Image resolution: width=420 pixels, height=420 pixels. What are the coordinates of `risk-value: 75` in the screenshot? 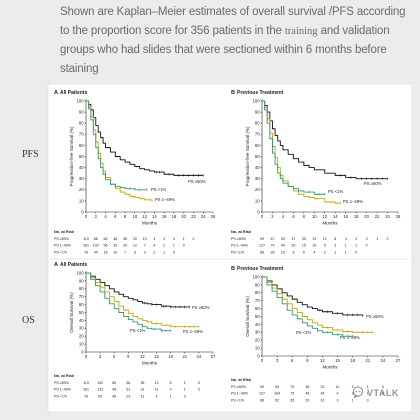 It's located at (292, 394).